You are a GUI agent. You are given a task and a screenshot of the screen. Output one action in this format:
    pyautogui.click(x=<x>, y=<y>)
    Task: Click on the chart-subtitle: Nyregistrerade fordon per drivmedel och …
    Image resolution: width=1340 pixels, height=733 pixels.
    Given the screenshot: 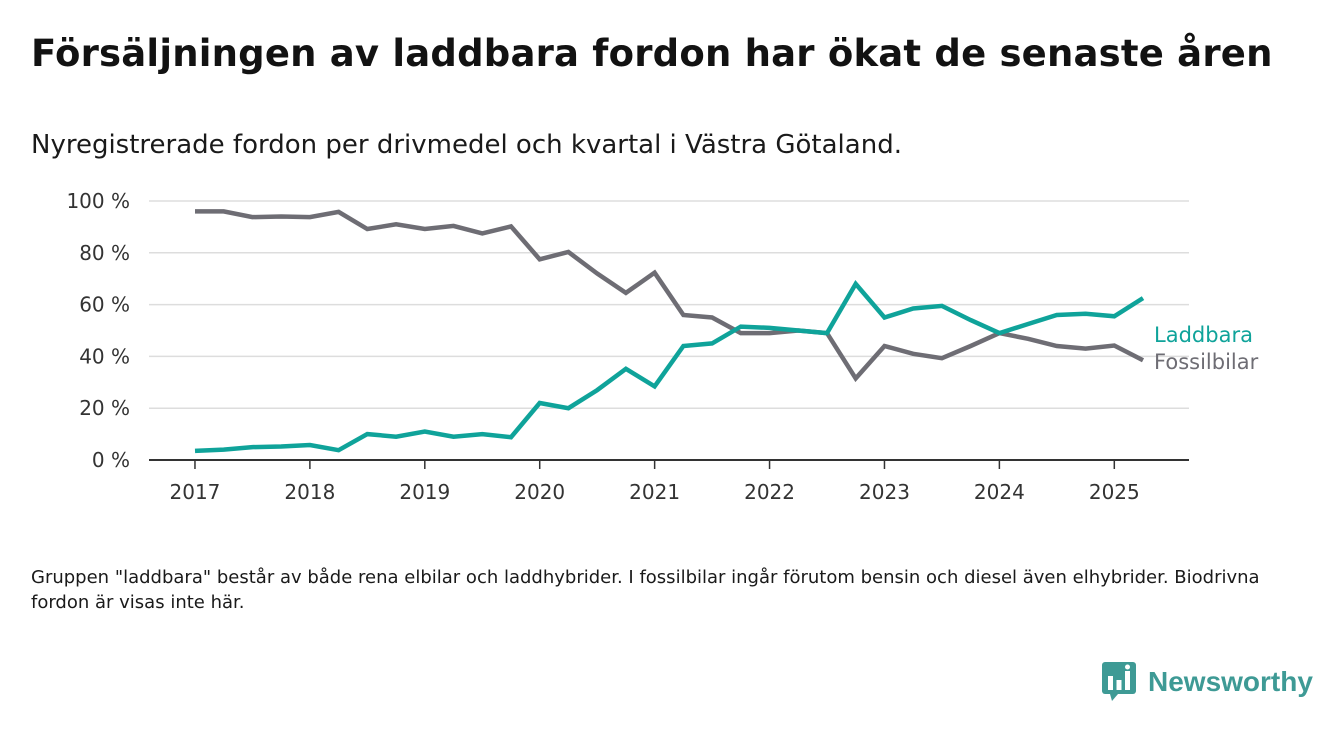 What is the action you would take?
    pyautogui.click(x=466, y=145)
    